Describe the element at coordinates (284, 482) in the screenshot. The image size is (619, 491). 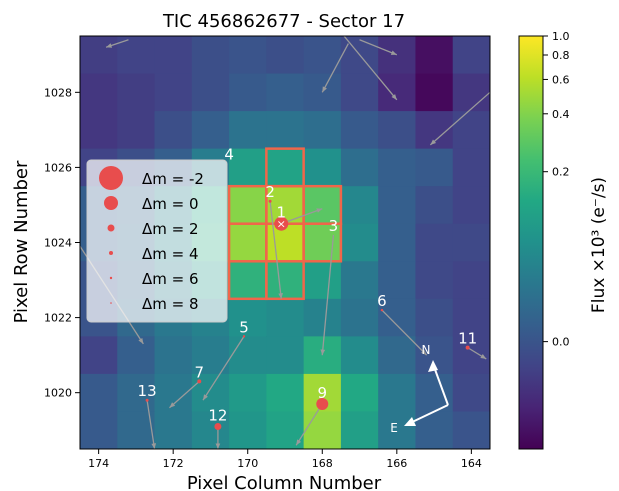
I see `x-axis-label: Pixel Column Number` at that location.